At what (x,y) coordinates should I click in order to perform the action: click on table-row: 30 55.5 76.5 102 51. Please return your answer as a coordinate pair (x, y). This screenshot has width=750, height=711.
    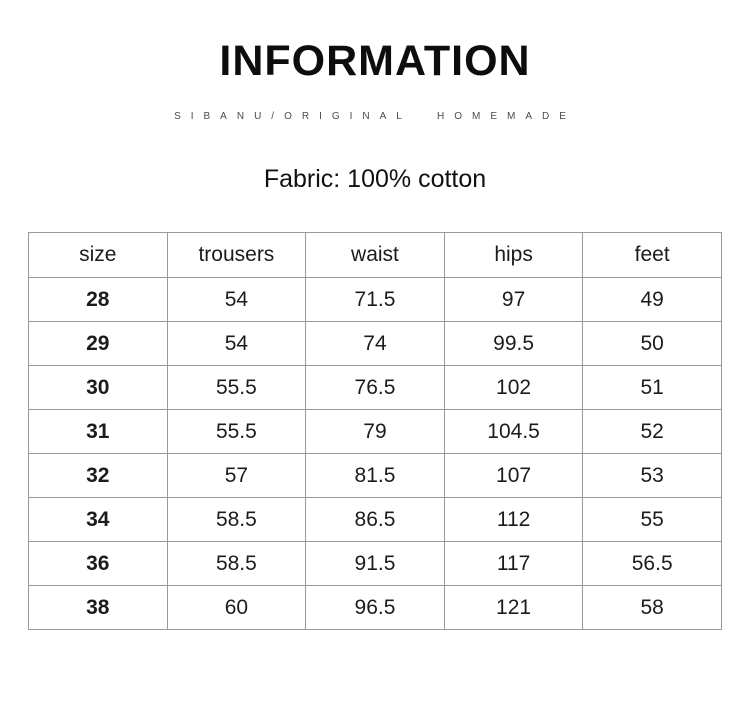
    Looking at the image, I should click on (375, 387).